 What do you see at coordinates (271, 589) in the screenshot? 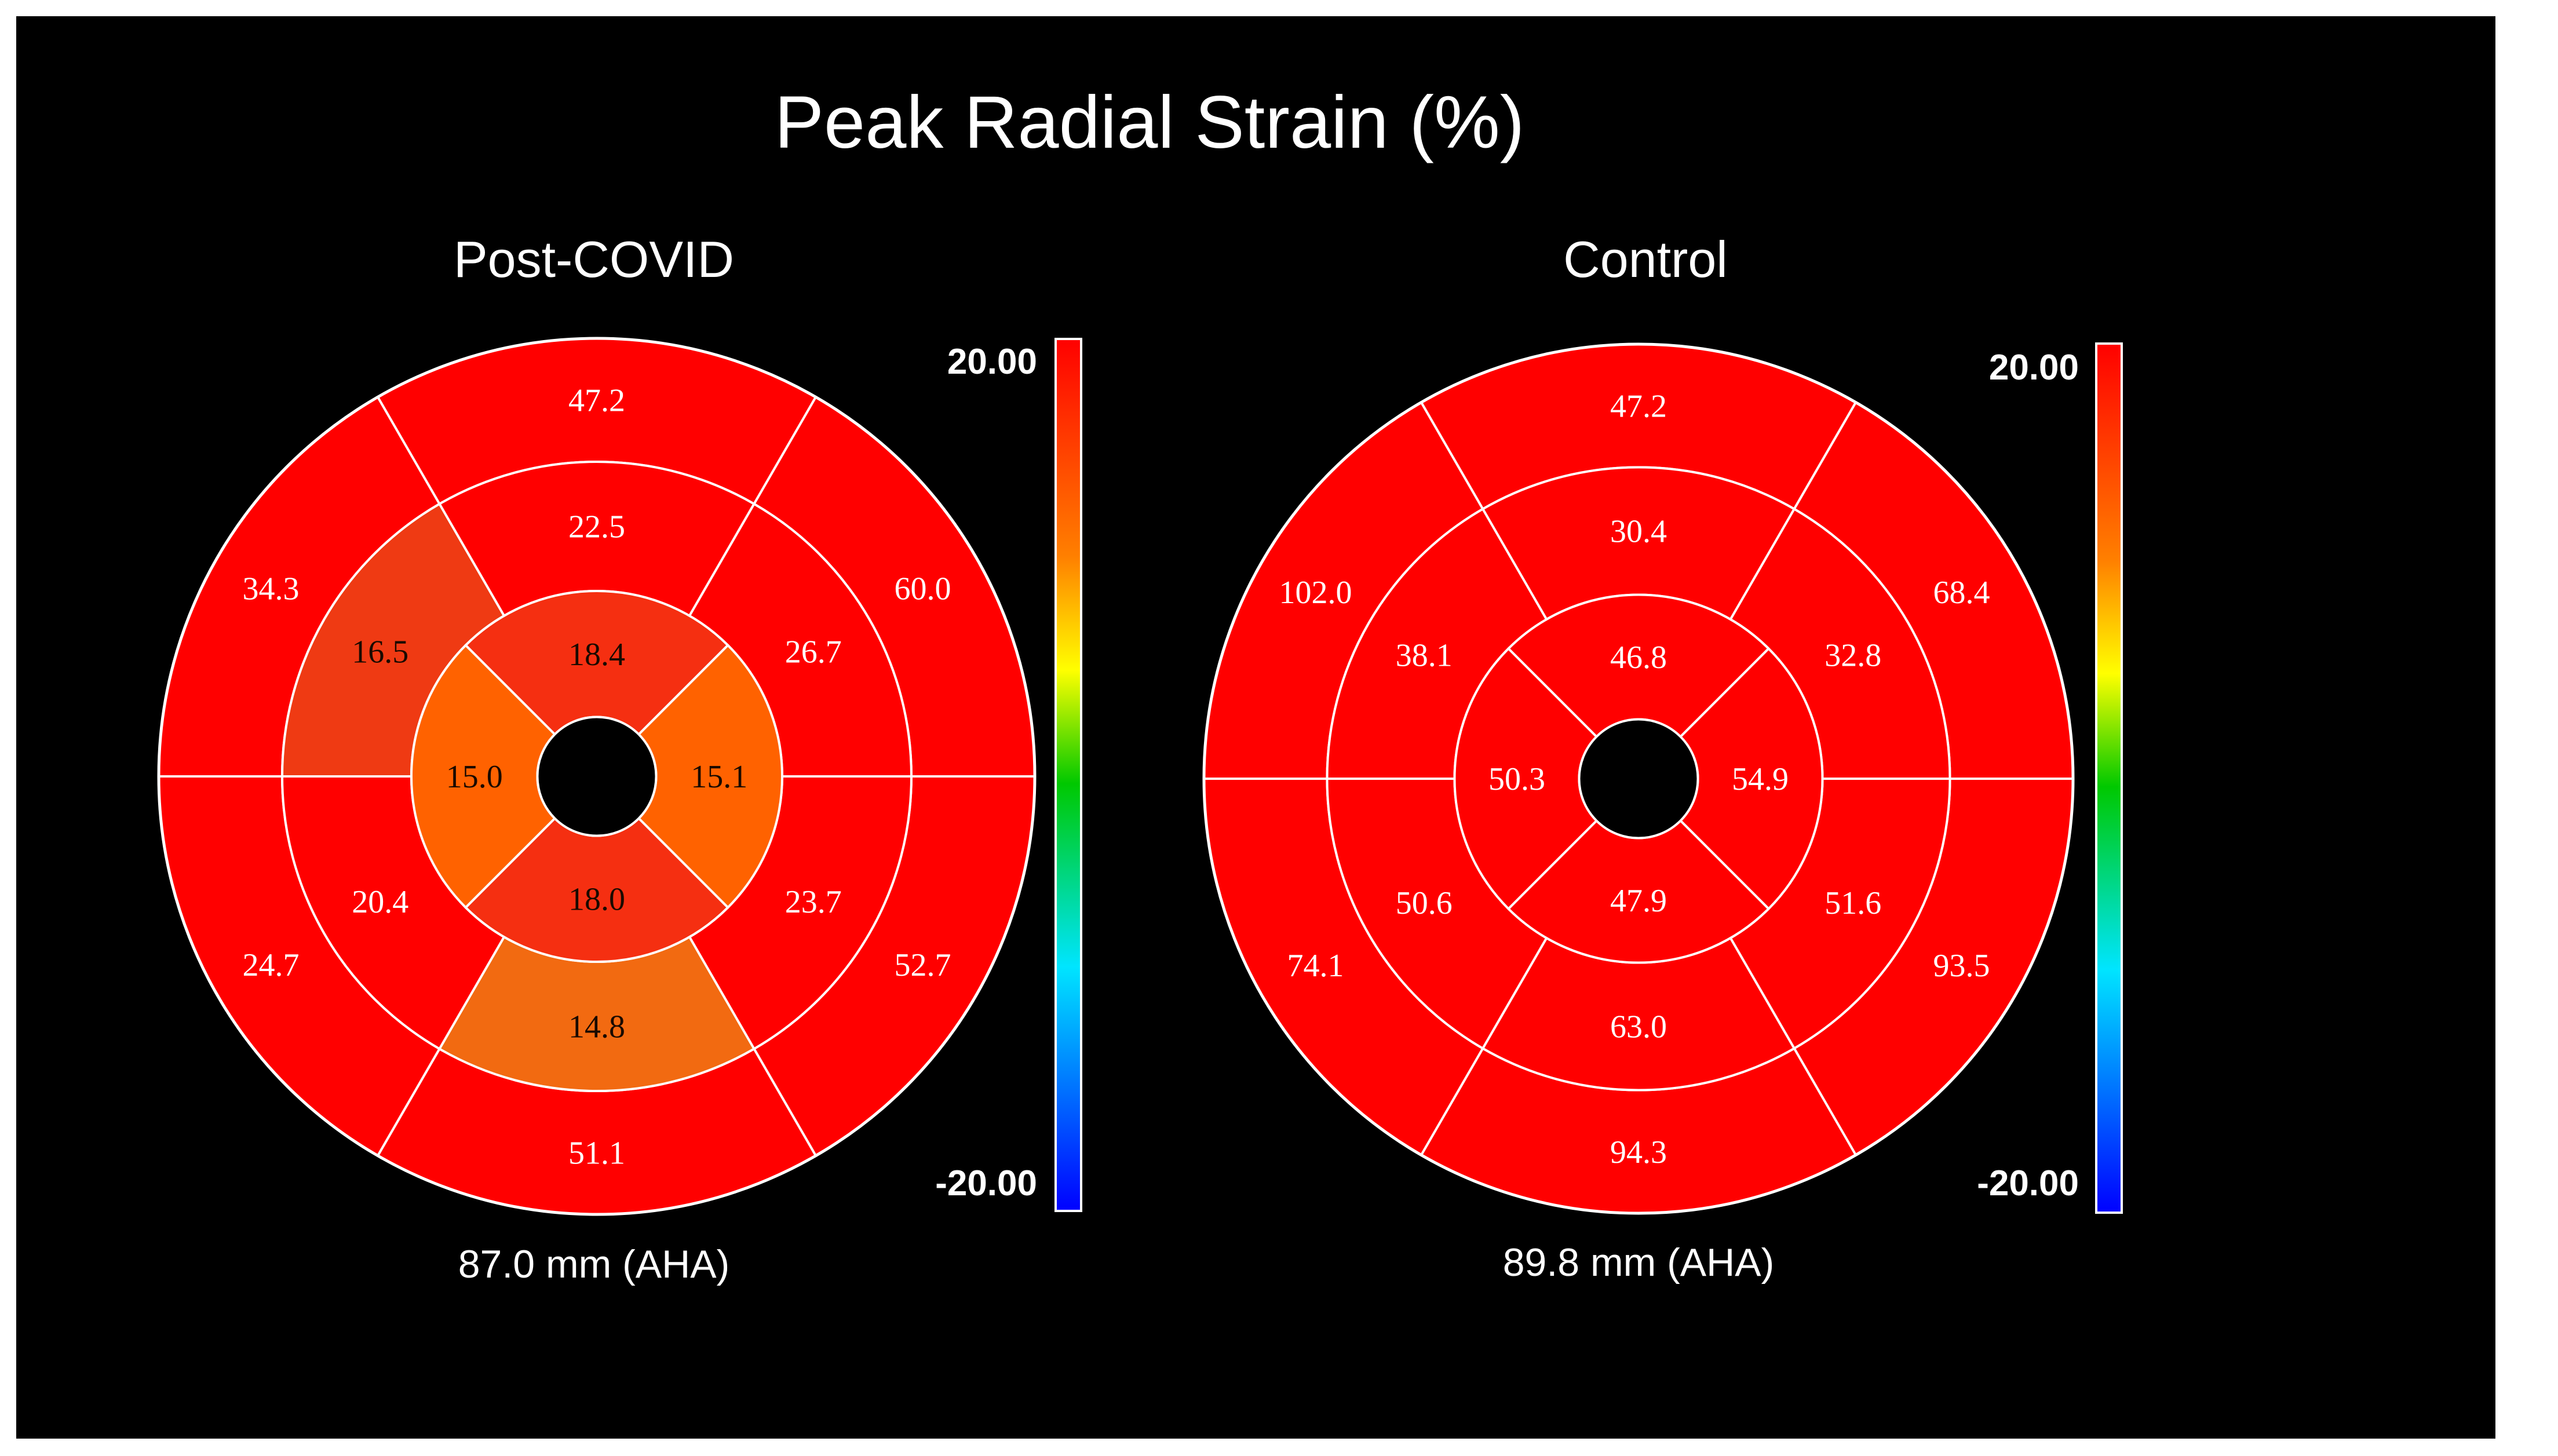
I see `basal-segment-value: 34.3` at bounding box center [271, 589].